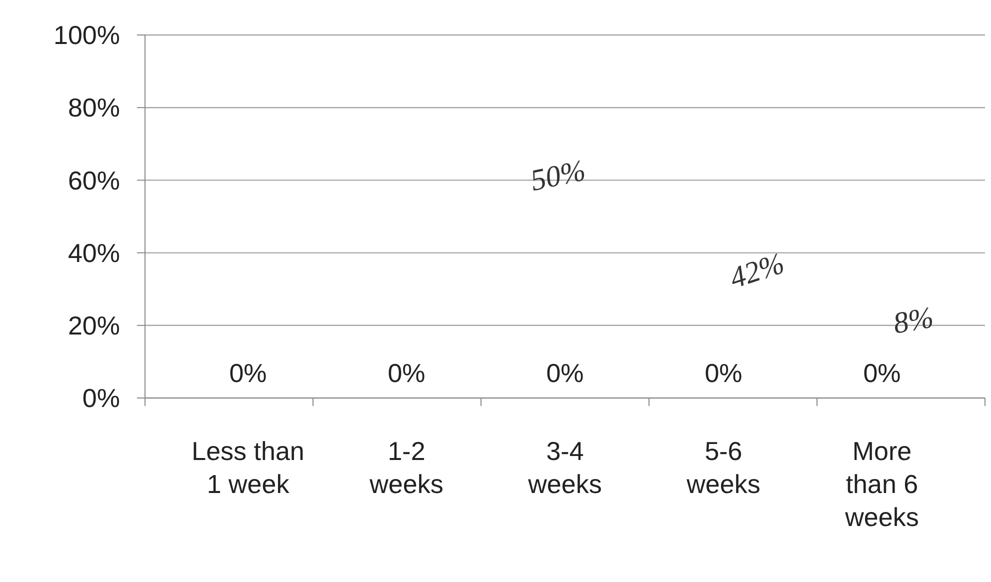 The width and height of the screenshot is (991, 582). What do you see at coordinates (94, 107) in the screenshot?
I see `y-tick-label: 80%` at bounding box center [94, 107].